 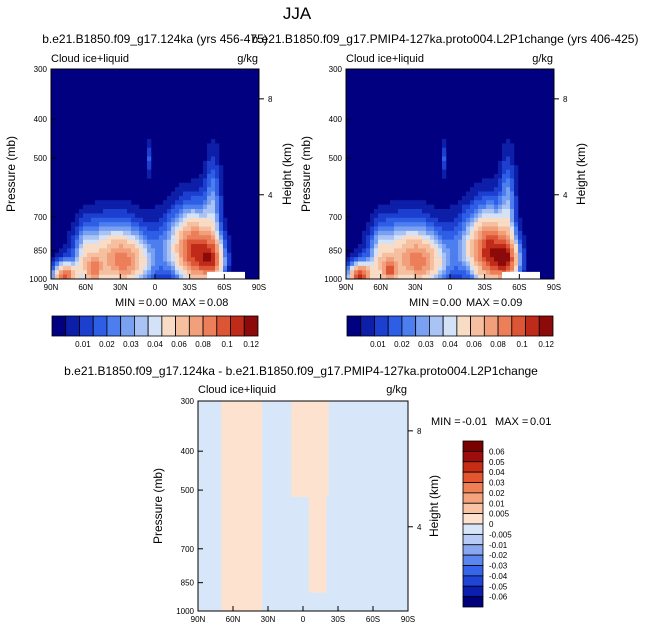 I want to click on y-tick-label: 700, so click(x=336, y=217).